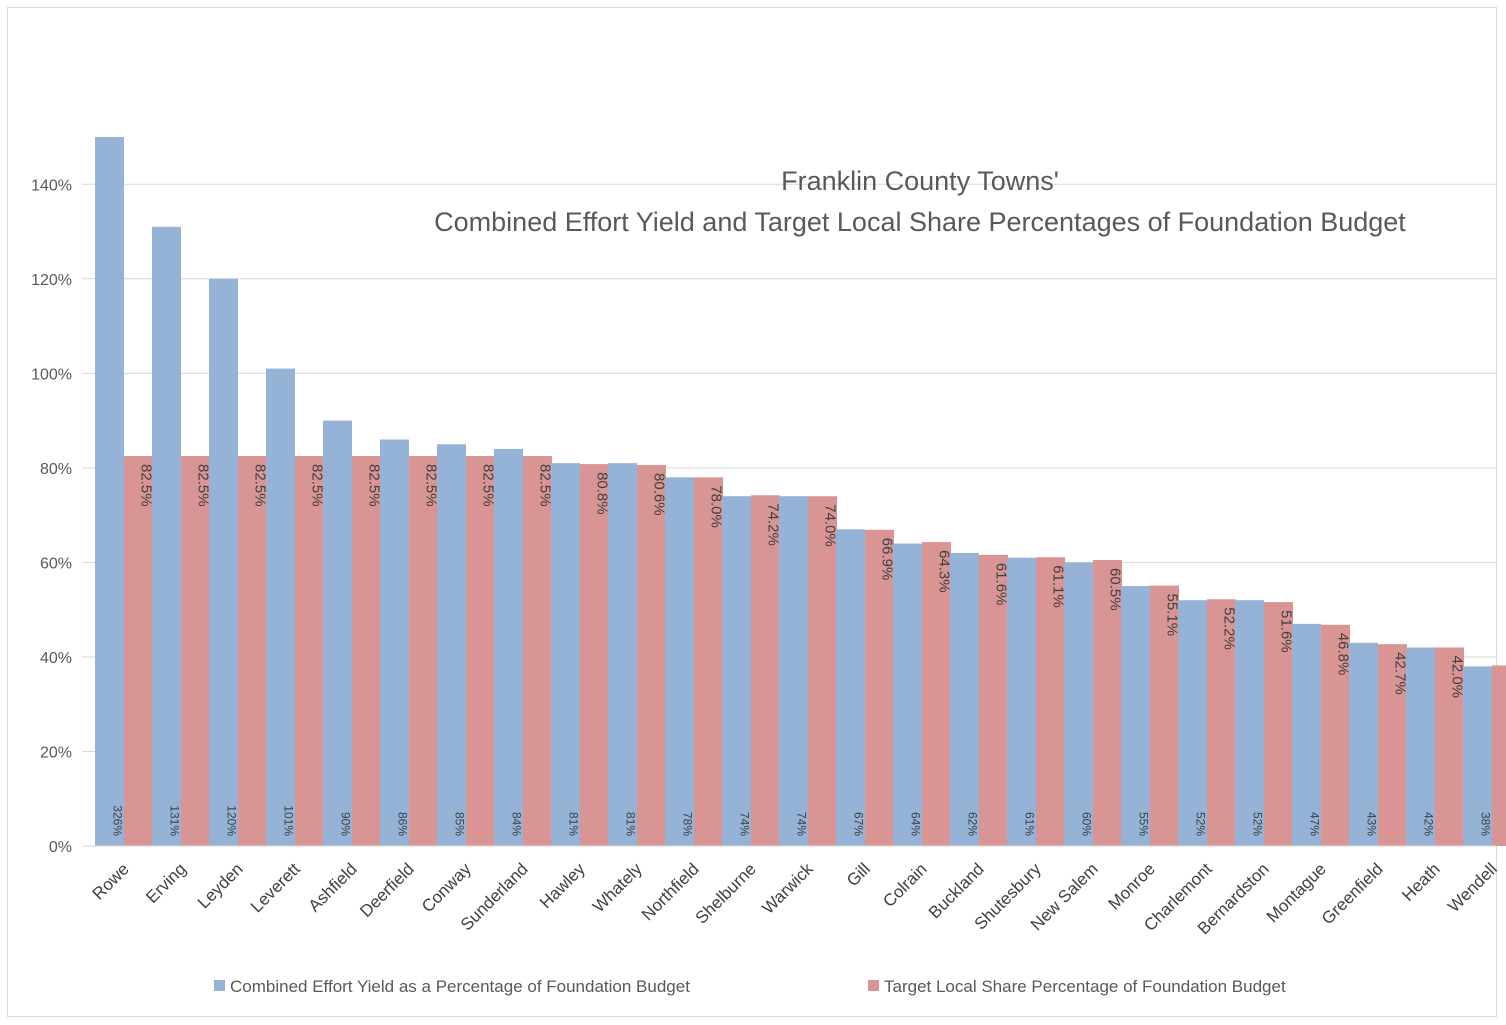 The height and width of the screenshot is (1025, 1506). I want to click on data-label-effort: 84%, so click(517, 824).